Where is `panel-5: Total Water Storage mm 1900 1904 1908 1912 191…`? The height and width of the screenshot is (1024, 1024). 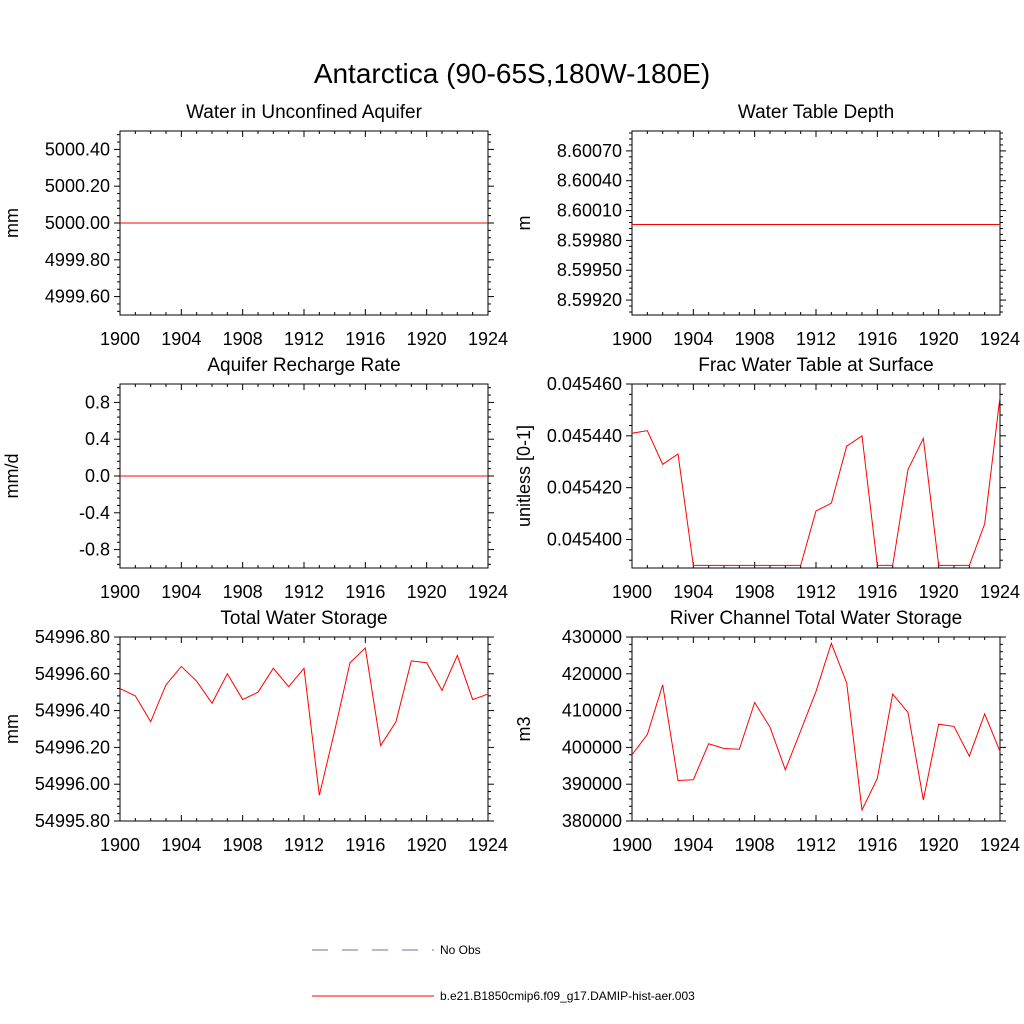 panel-5: Total Water Storage mm 1900 1904 1908 1912 191… is located at coordinates (255, 731).